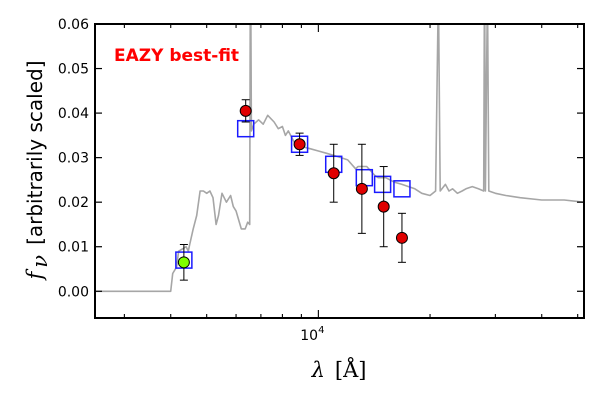  Describe the element at coordinates (37, 171) in the screenshot. I see `y-axis-title: f ν [arbitrarily scaled]` at that location.